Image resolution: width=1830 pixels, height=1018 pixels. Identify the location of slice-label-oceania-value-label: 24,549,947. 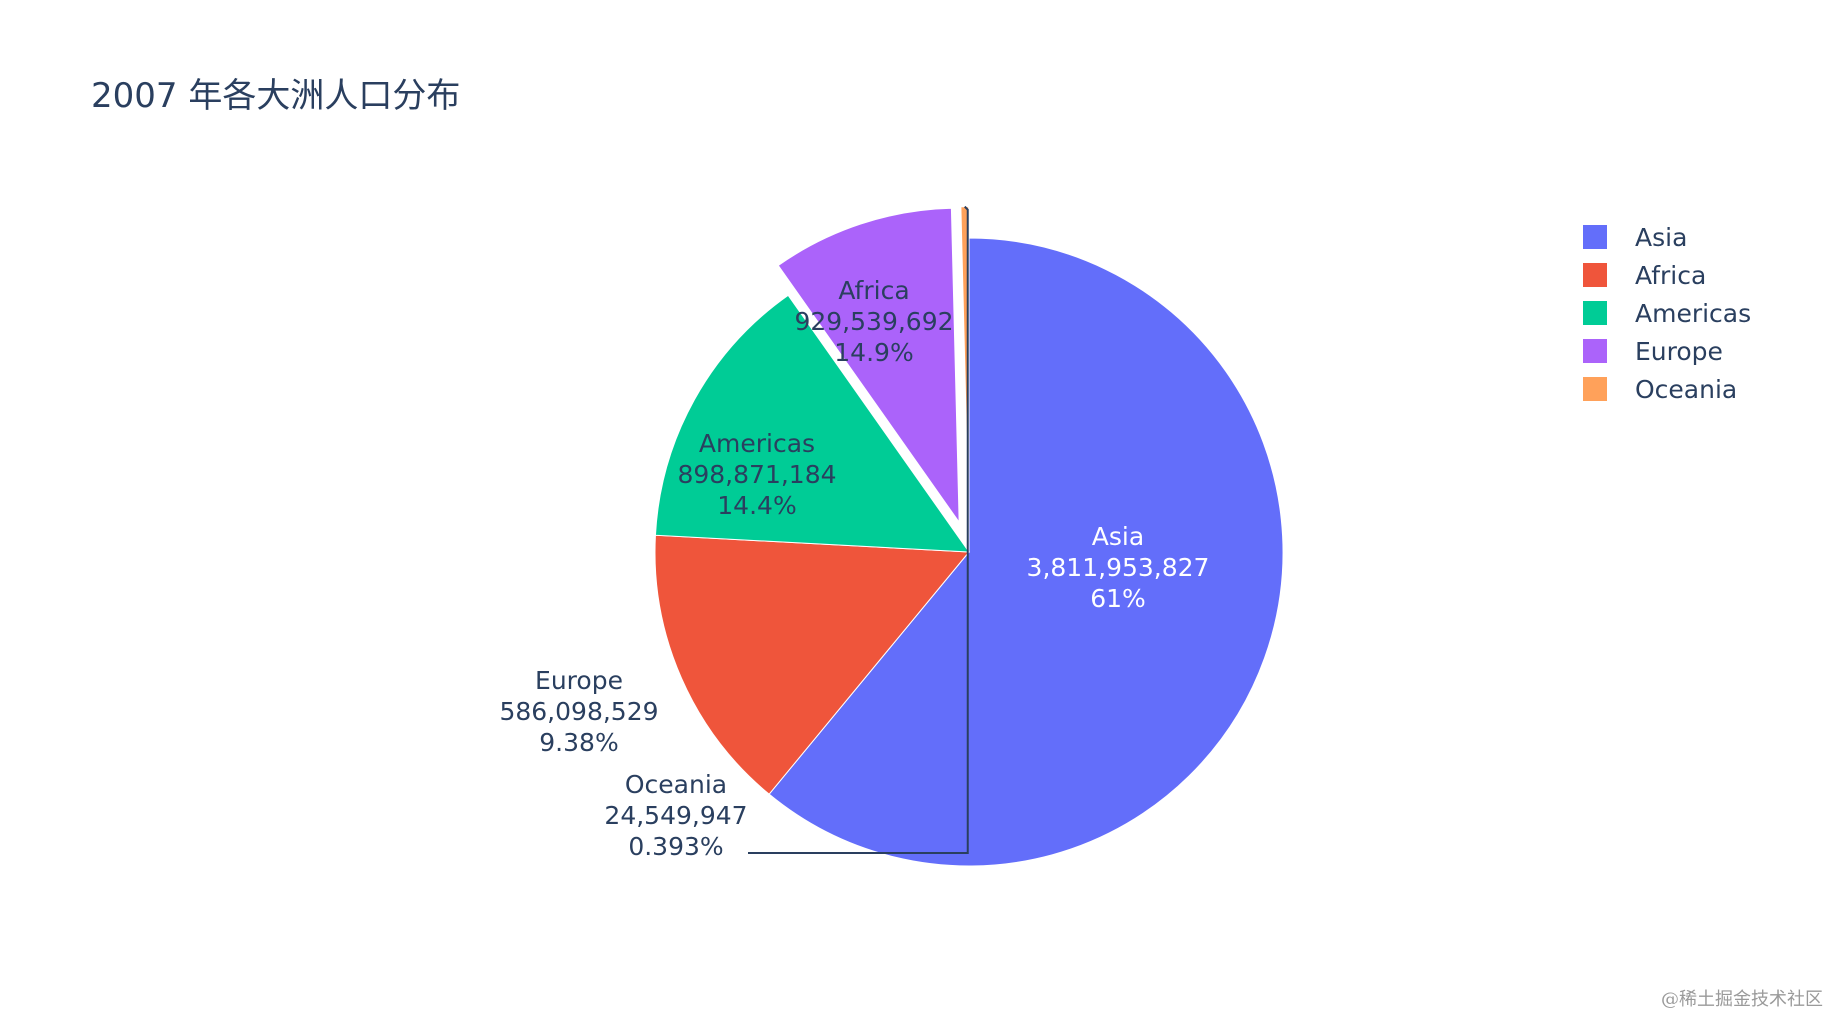
(675, 815).